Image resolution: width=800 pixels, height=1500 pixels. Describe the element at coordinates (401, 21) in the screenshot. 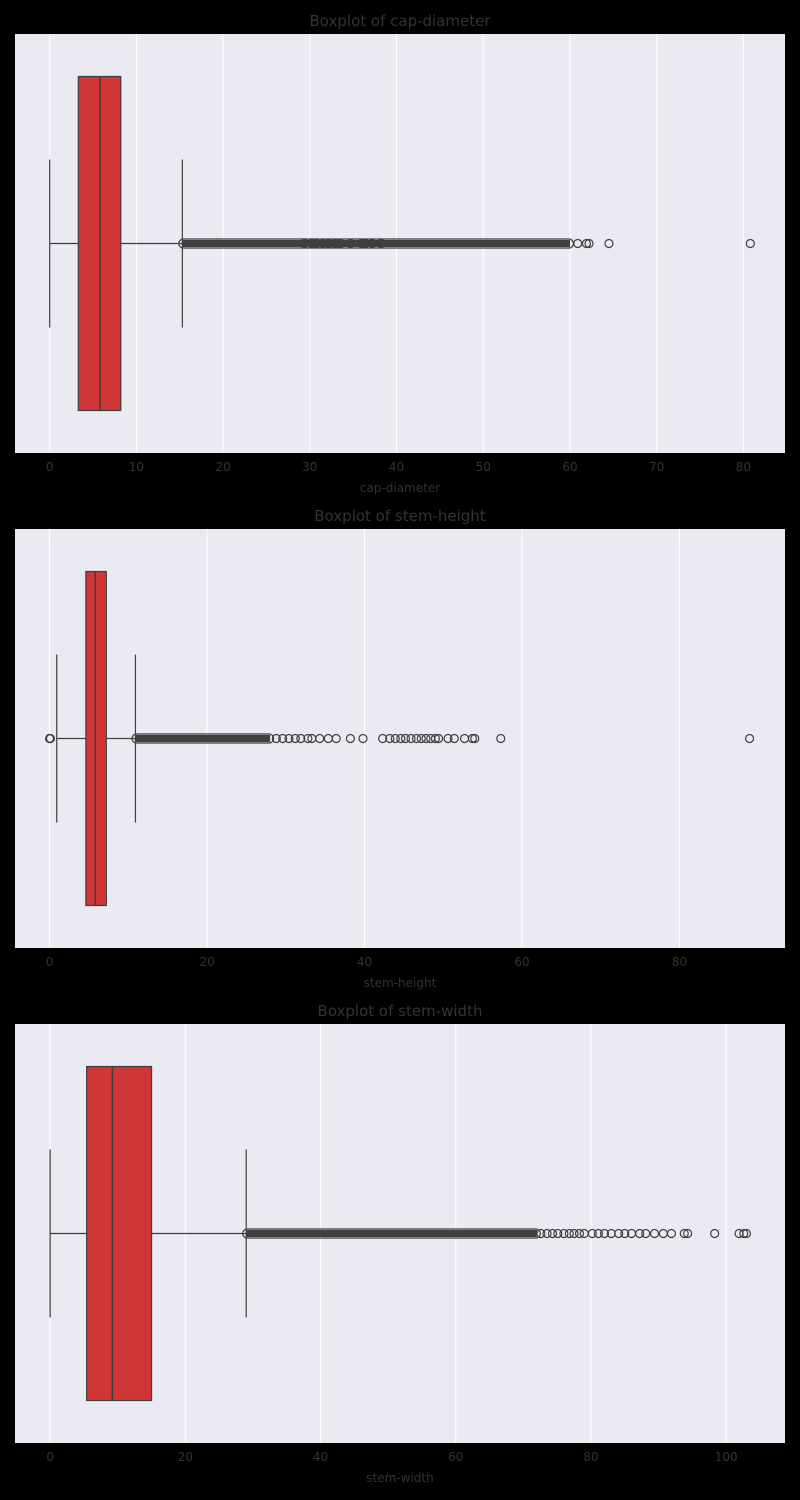

I see `chart-title: Boxplot of cap-diameter` at that location.